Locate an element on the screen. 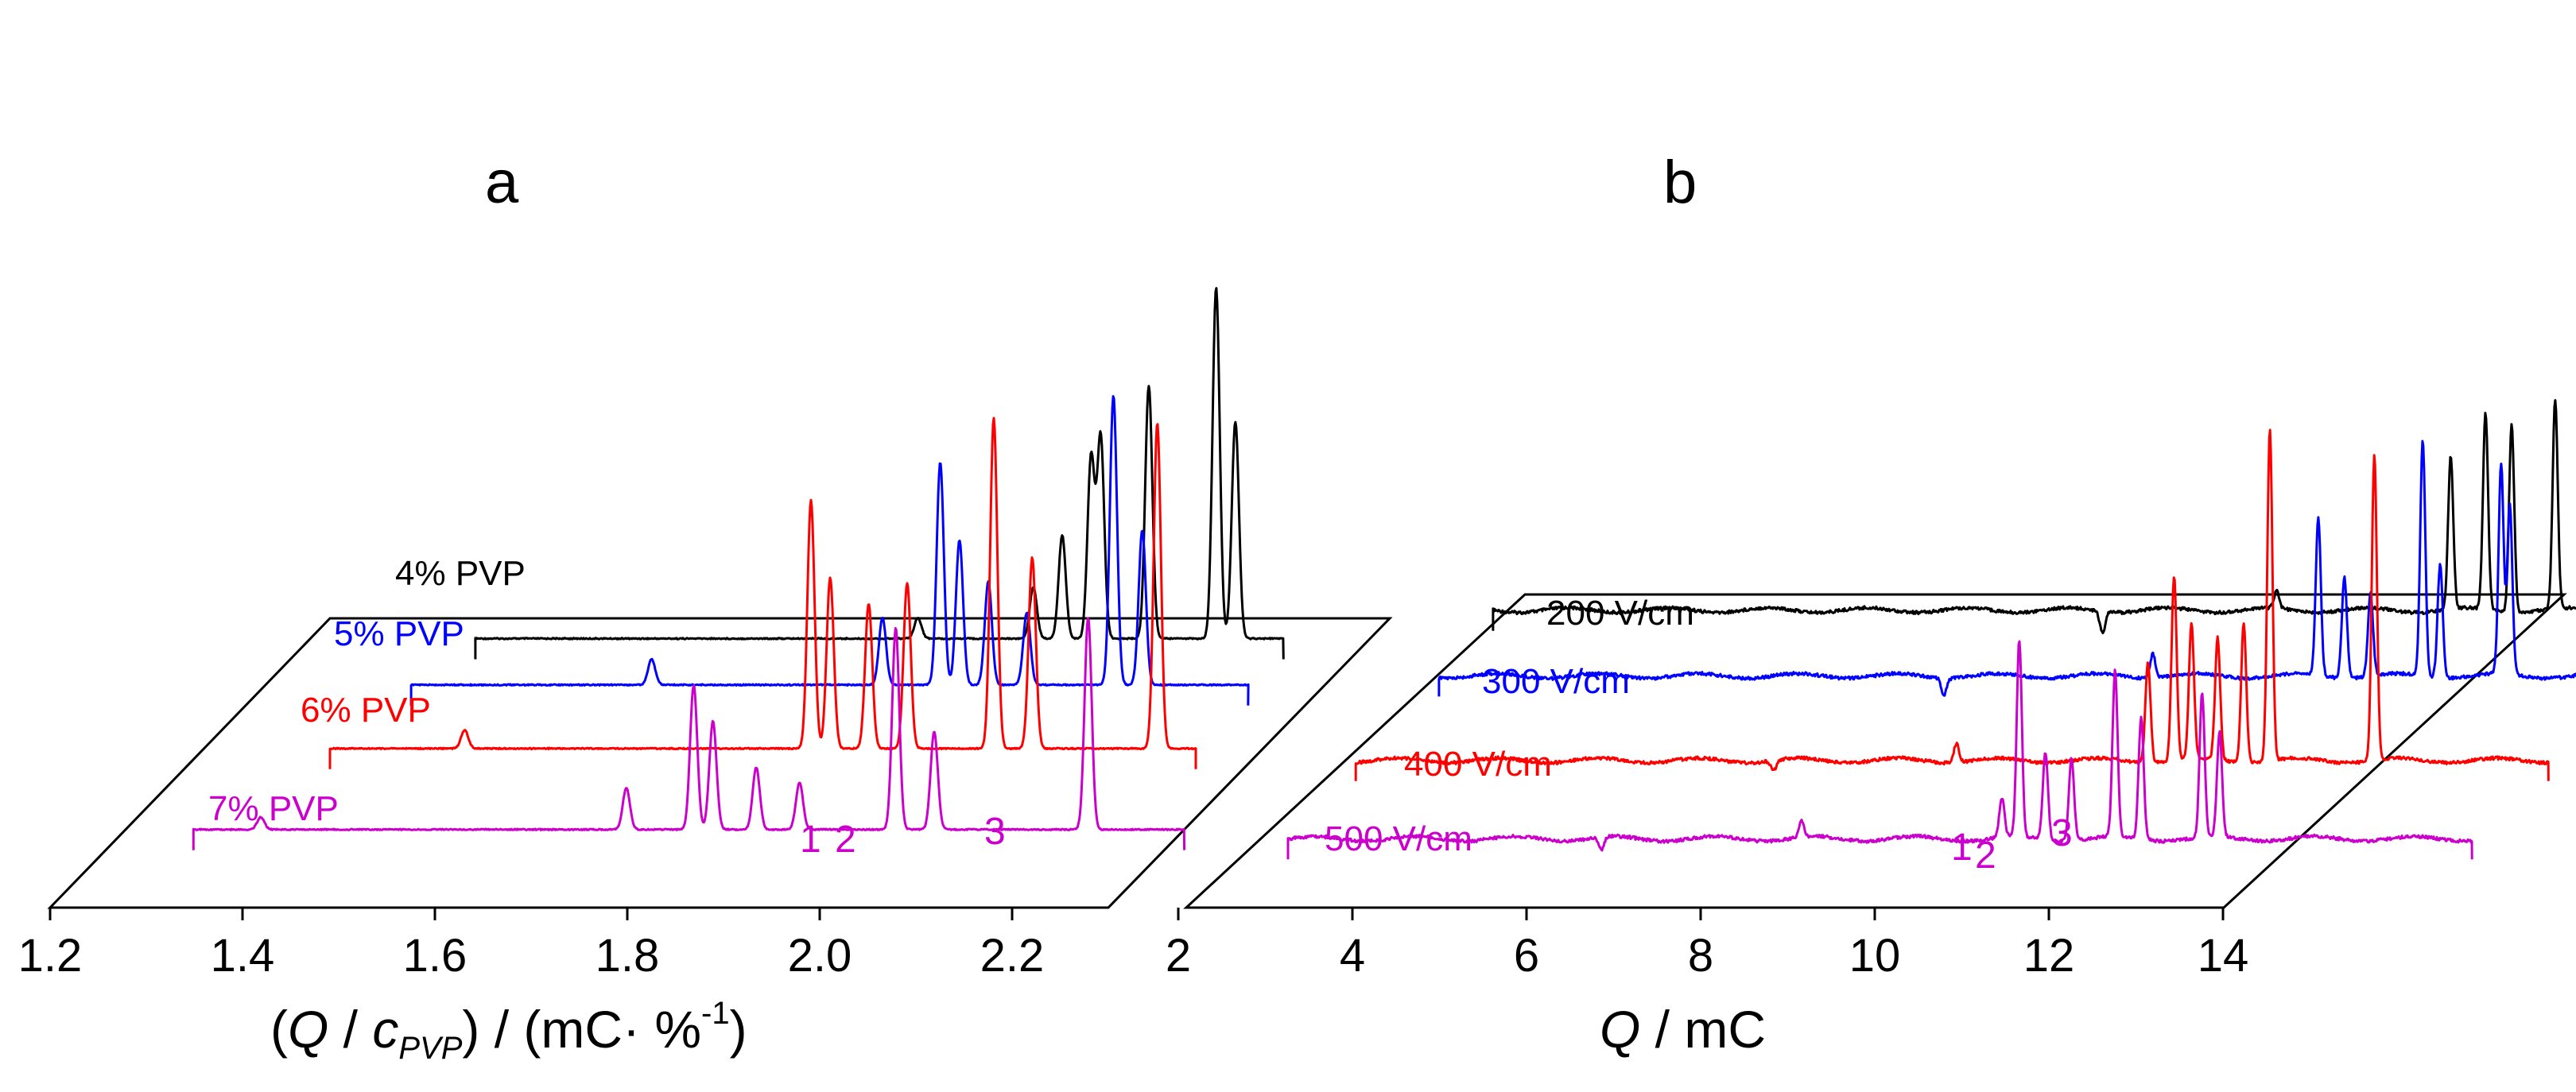  peak-label-a-1: 1 is located at coordinates (810, 840).